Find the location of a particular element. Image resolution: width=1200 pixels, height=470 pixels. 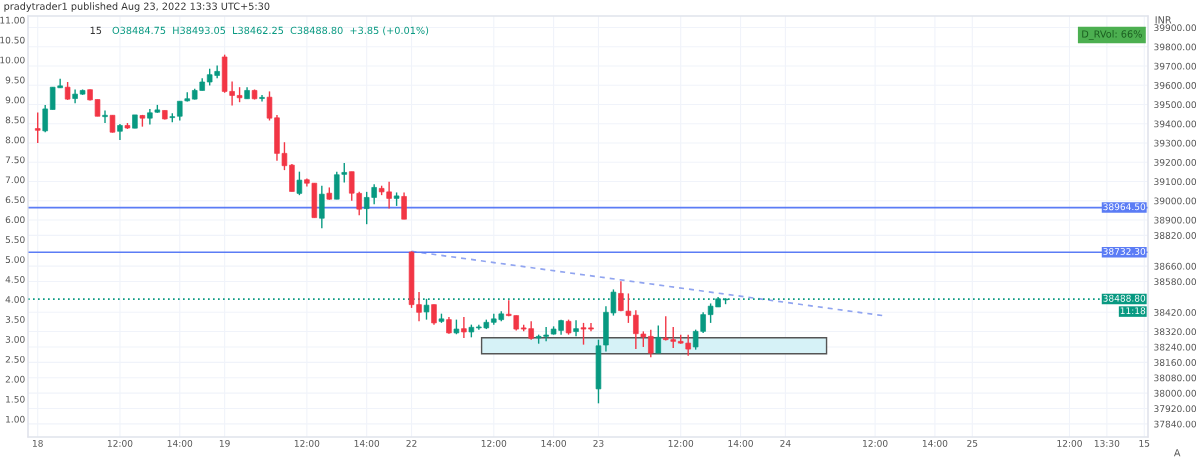

y2-tick-label: 3.00 is located at coordinates (15, 339).